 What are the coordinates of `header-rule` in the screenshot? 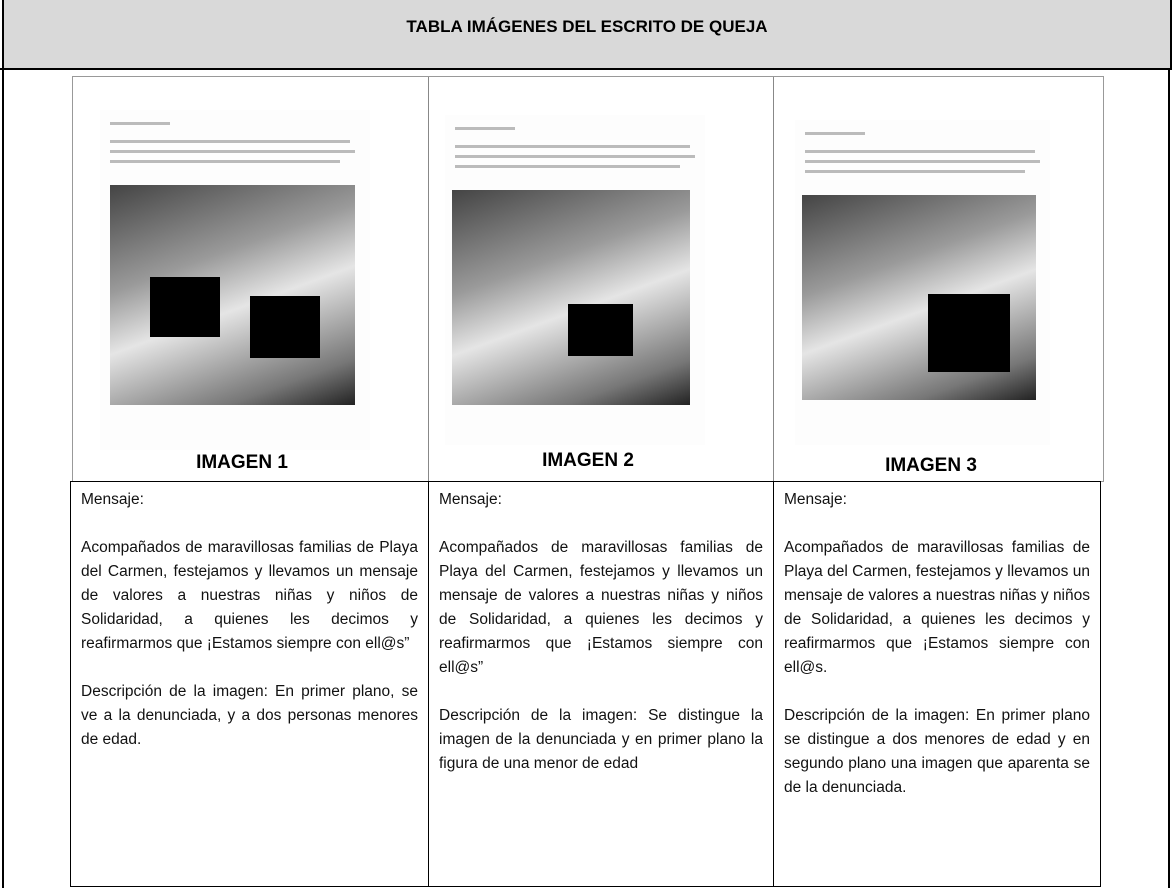 It's located at (586, 69).